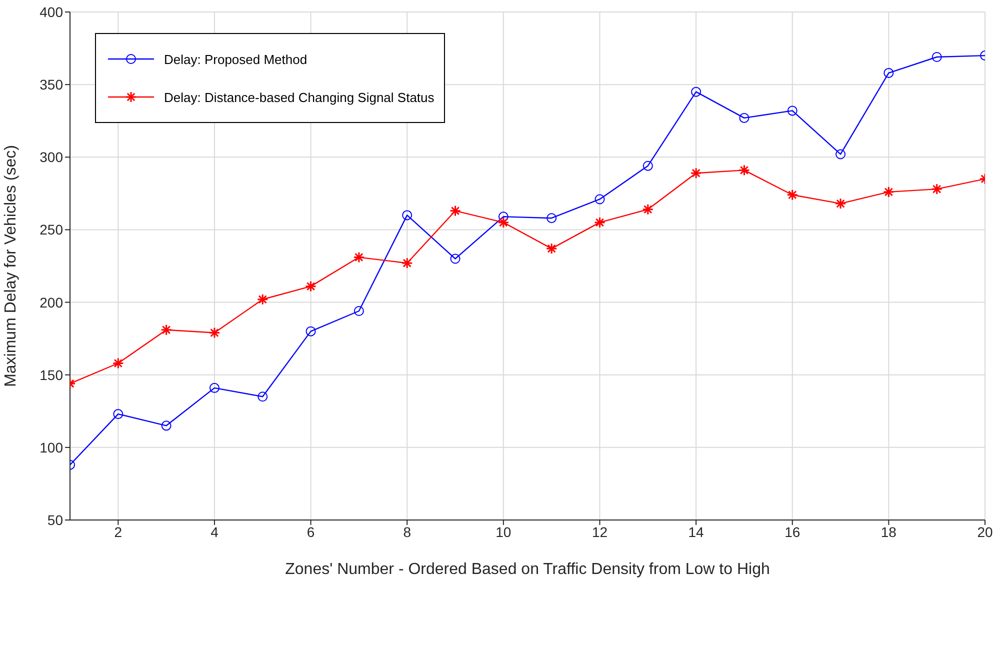  Describe the element at coordinates (52, 447) in the screenshot. I see `y-tick-label: 100` at that location.